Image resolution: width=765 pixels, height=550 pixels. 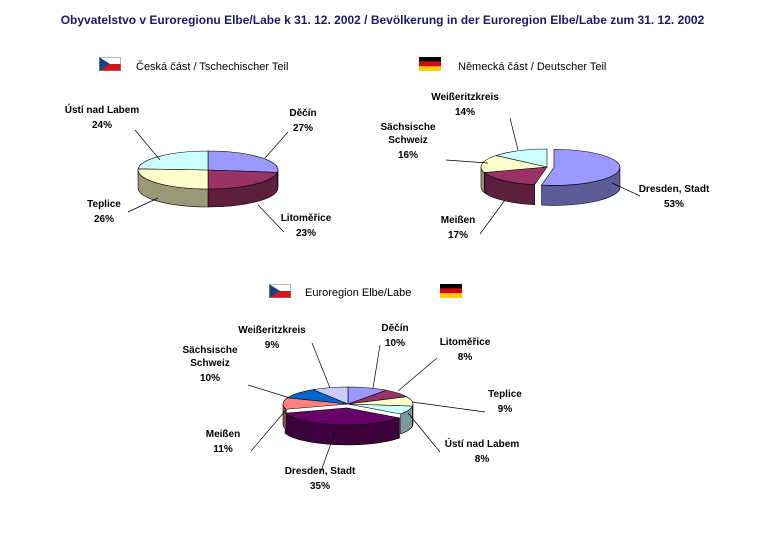 What do you see at coordinates (482, 459) in the screenshot?
I see `slice-percent-usti-nad-labem: 8%` at bounding box center [482, 459].